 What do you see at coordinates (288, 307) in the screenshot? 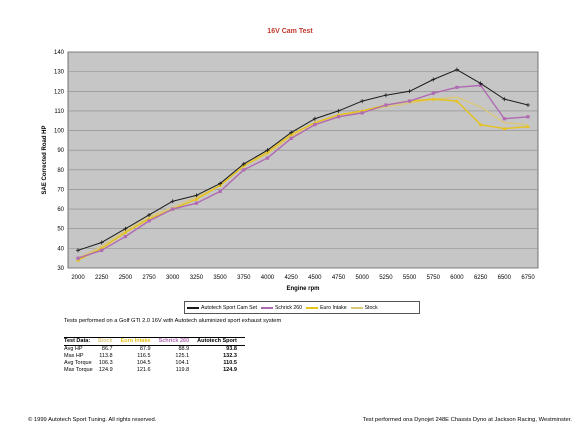
I see `legend-label-schrick: Schrick 260` at bounding box center [288, 307].